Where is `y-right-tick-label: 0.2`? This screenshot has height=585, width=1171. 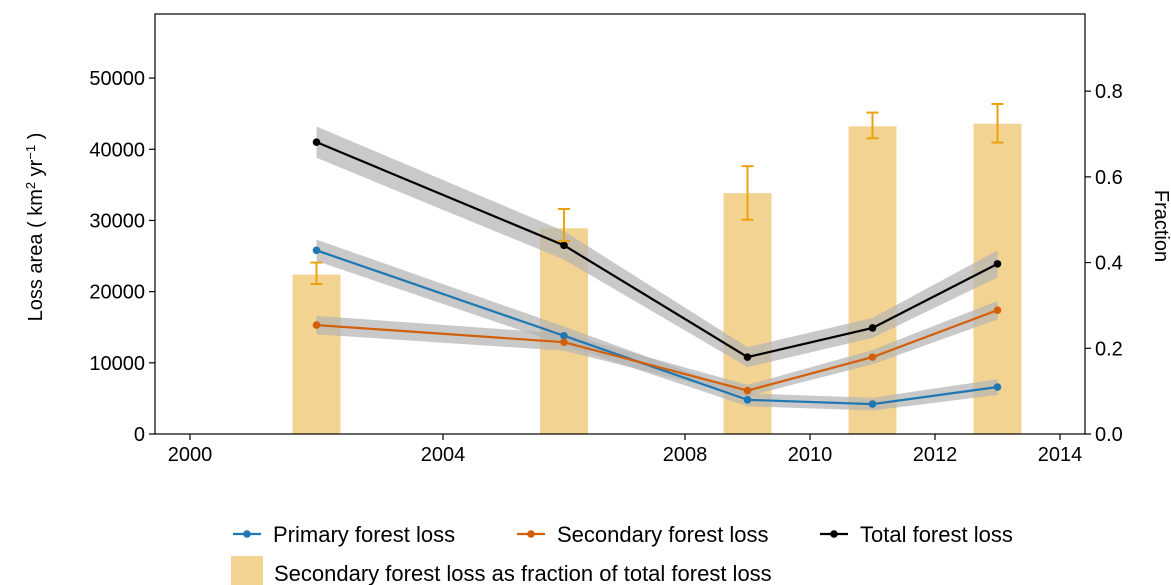 y-right-tick-label: 0.2 is located at coordinates (1109, 349).